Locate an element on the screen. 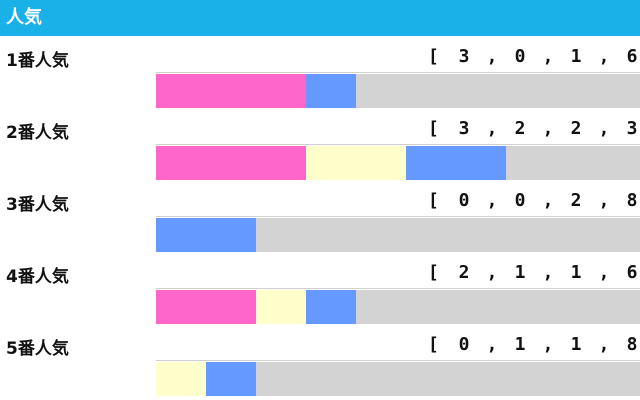  record-text: [0, 1, 1, 8 is located at coordinates (534, 344).